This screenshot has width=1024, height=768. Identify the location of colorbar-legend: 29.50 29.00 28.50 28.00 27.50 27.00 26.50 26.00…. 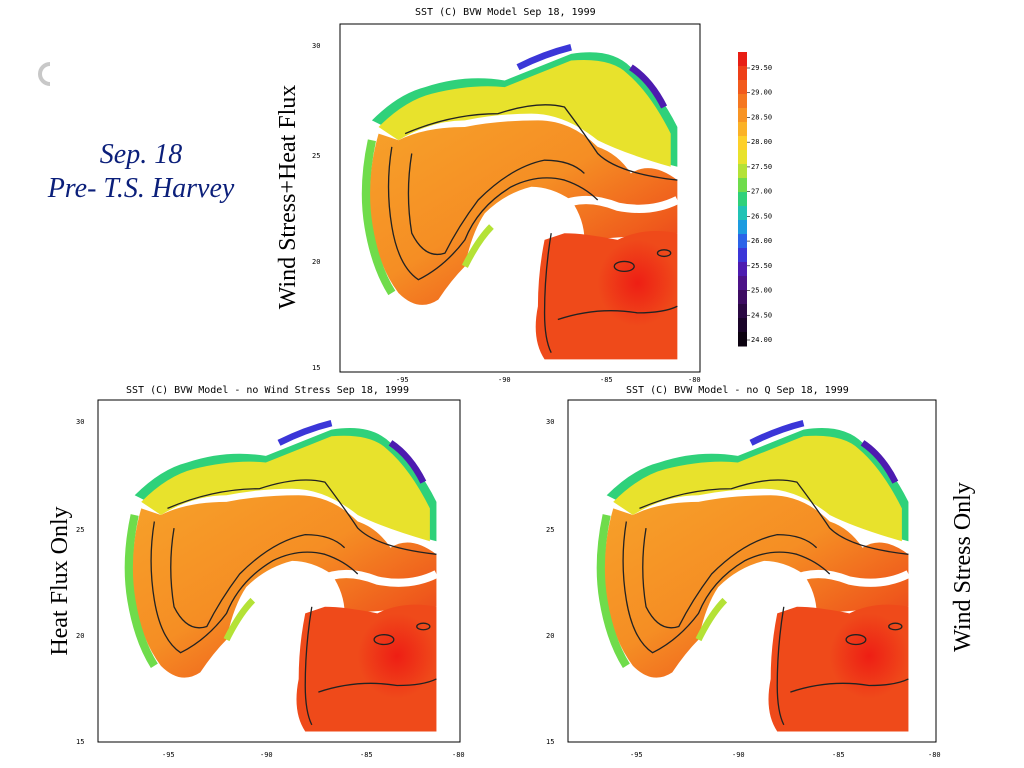
(755, 199).